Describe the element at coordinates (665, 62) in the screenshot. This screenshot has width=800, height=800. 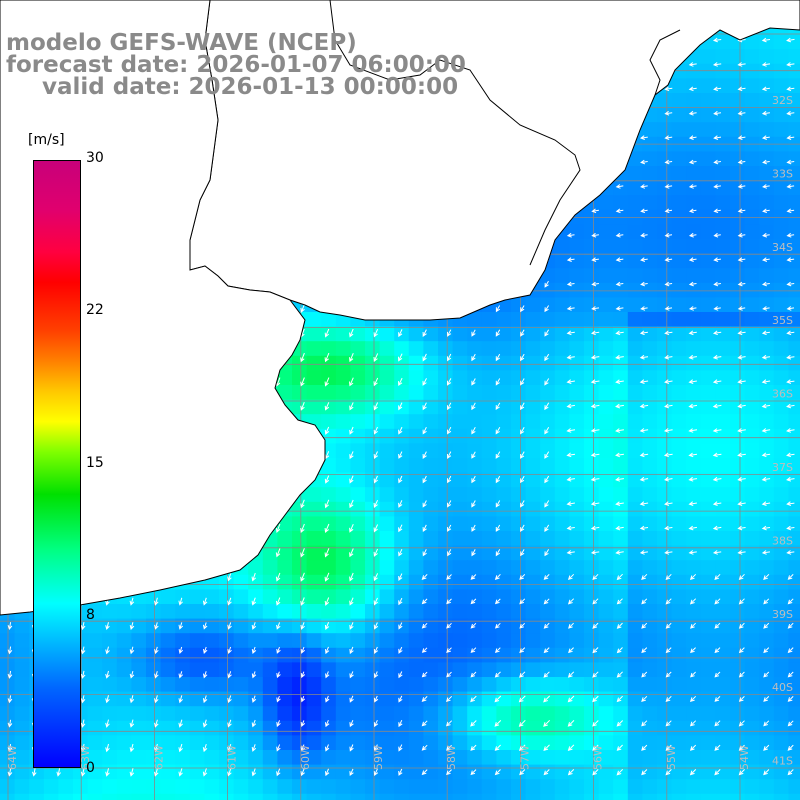
I see `coastline-east-river` at that location.